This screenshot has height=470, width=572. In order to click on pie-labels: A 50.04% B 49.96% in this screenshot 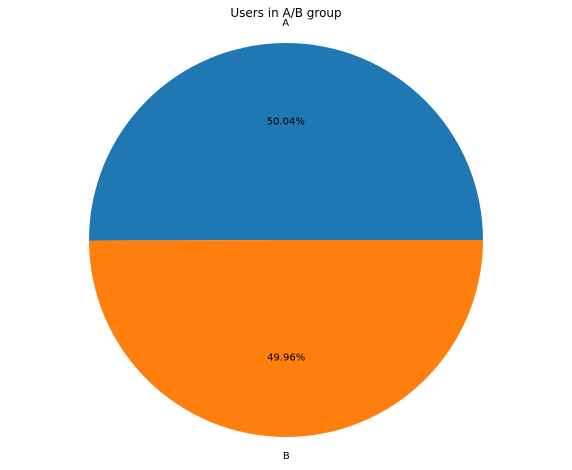, I will do `click(286, 240)`.